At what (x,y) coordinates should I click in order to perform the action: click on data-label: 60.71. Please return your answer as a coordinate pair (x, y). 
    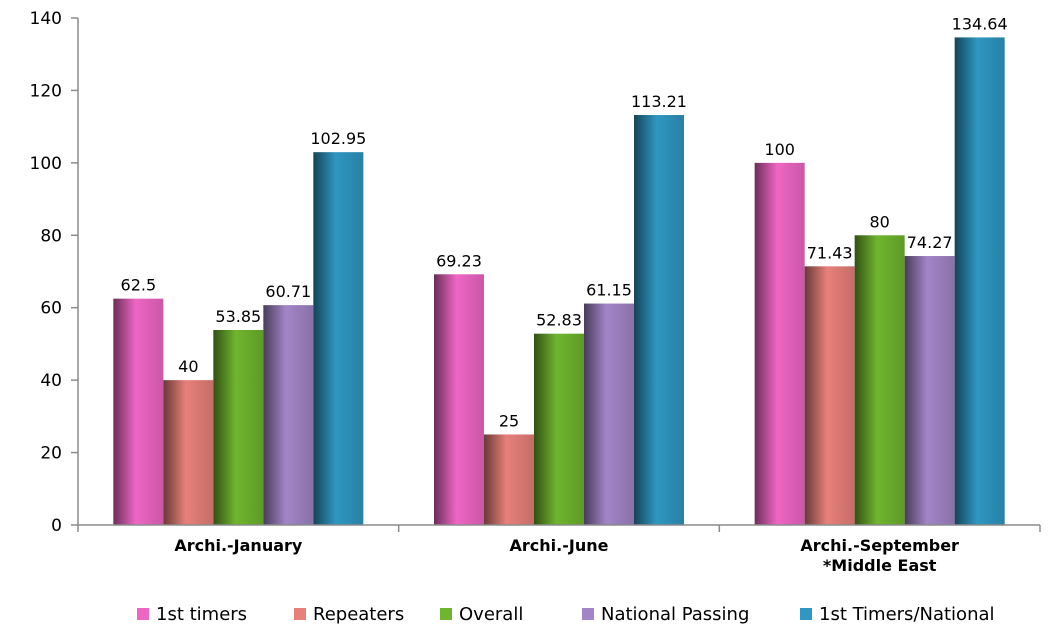
    Looking at the image, I should click on (288, 291).